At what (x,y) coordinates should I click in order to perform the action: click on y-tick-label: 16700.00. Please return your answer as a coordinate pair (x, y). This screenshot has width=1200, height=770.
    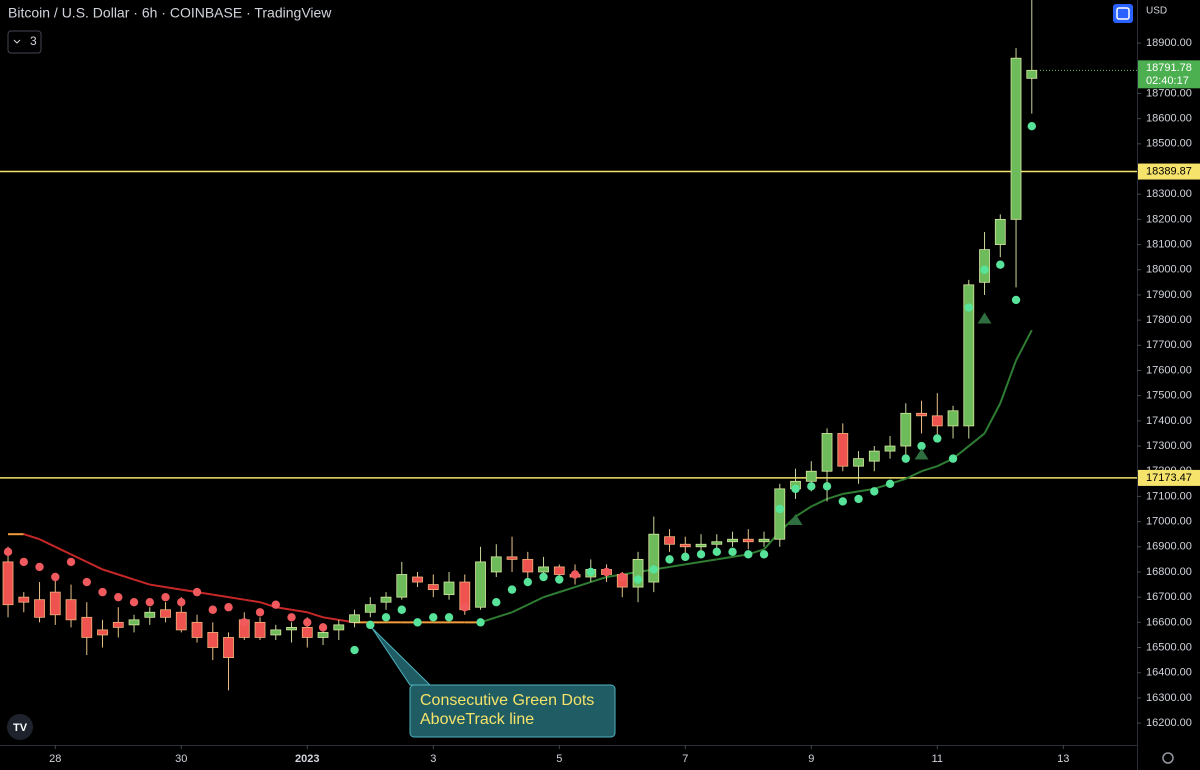
    Looking at the image, I should click on (1169, 597).